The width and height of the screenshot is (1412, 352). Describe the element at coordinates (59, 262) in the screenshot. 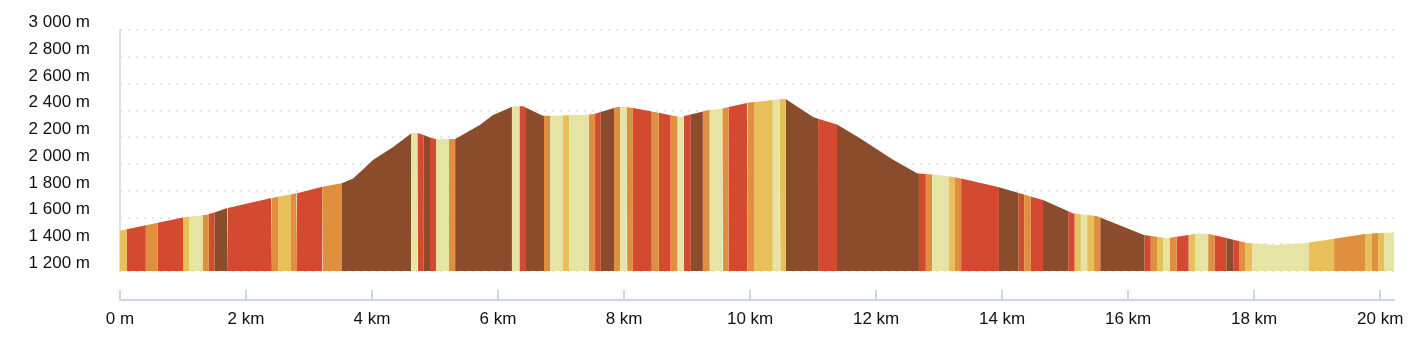

I see `y-tick-label: 1 200 m` at that location.